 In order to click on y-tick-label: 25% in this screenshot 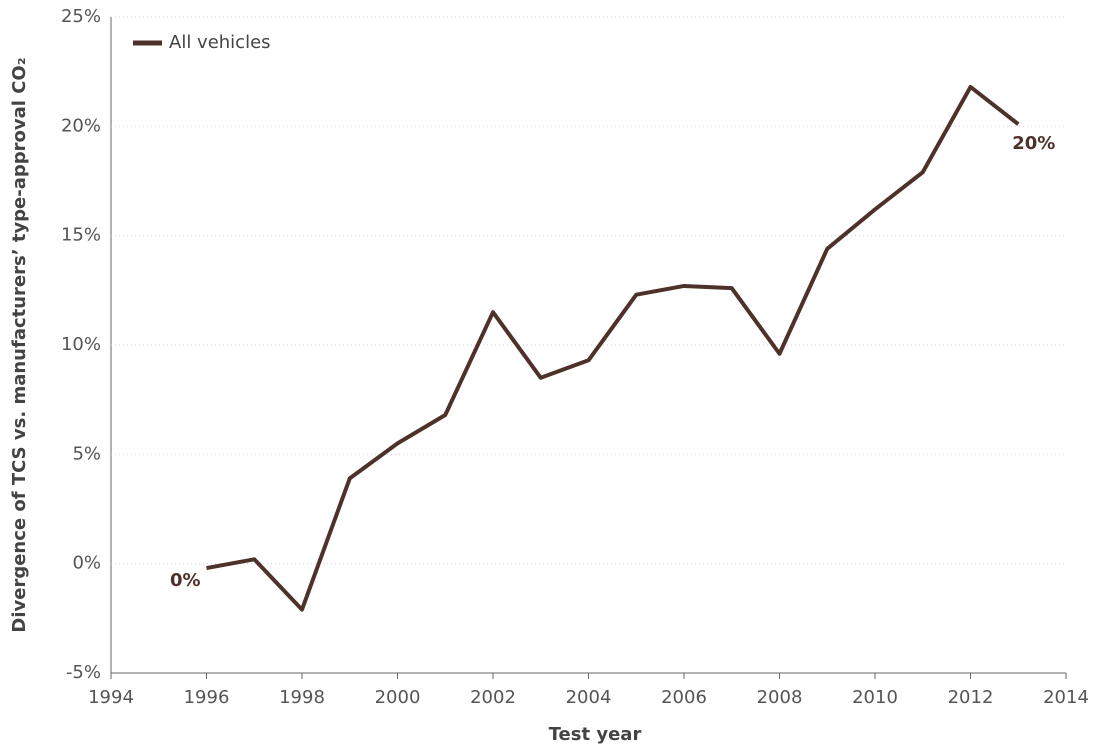, I will do `click(81, 16)`.